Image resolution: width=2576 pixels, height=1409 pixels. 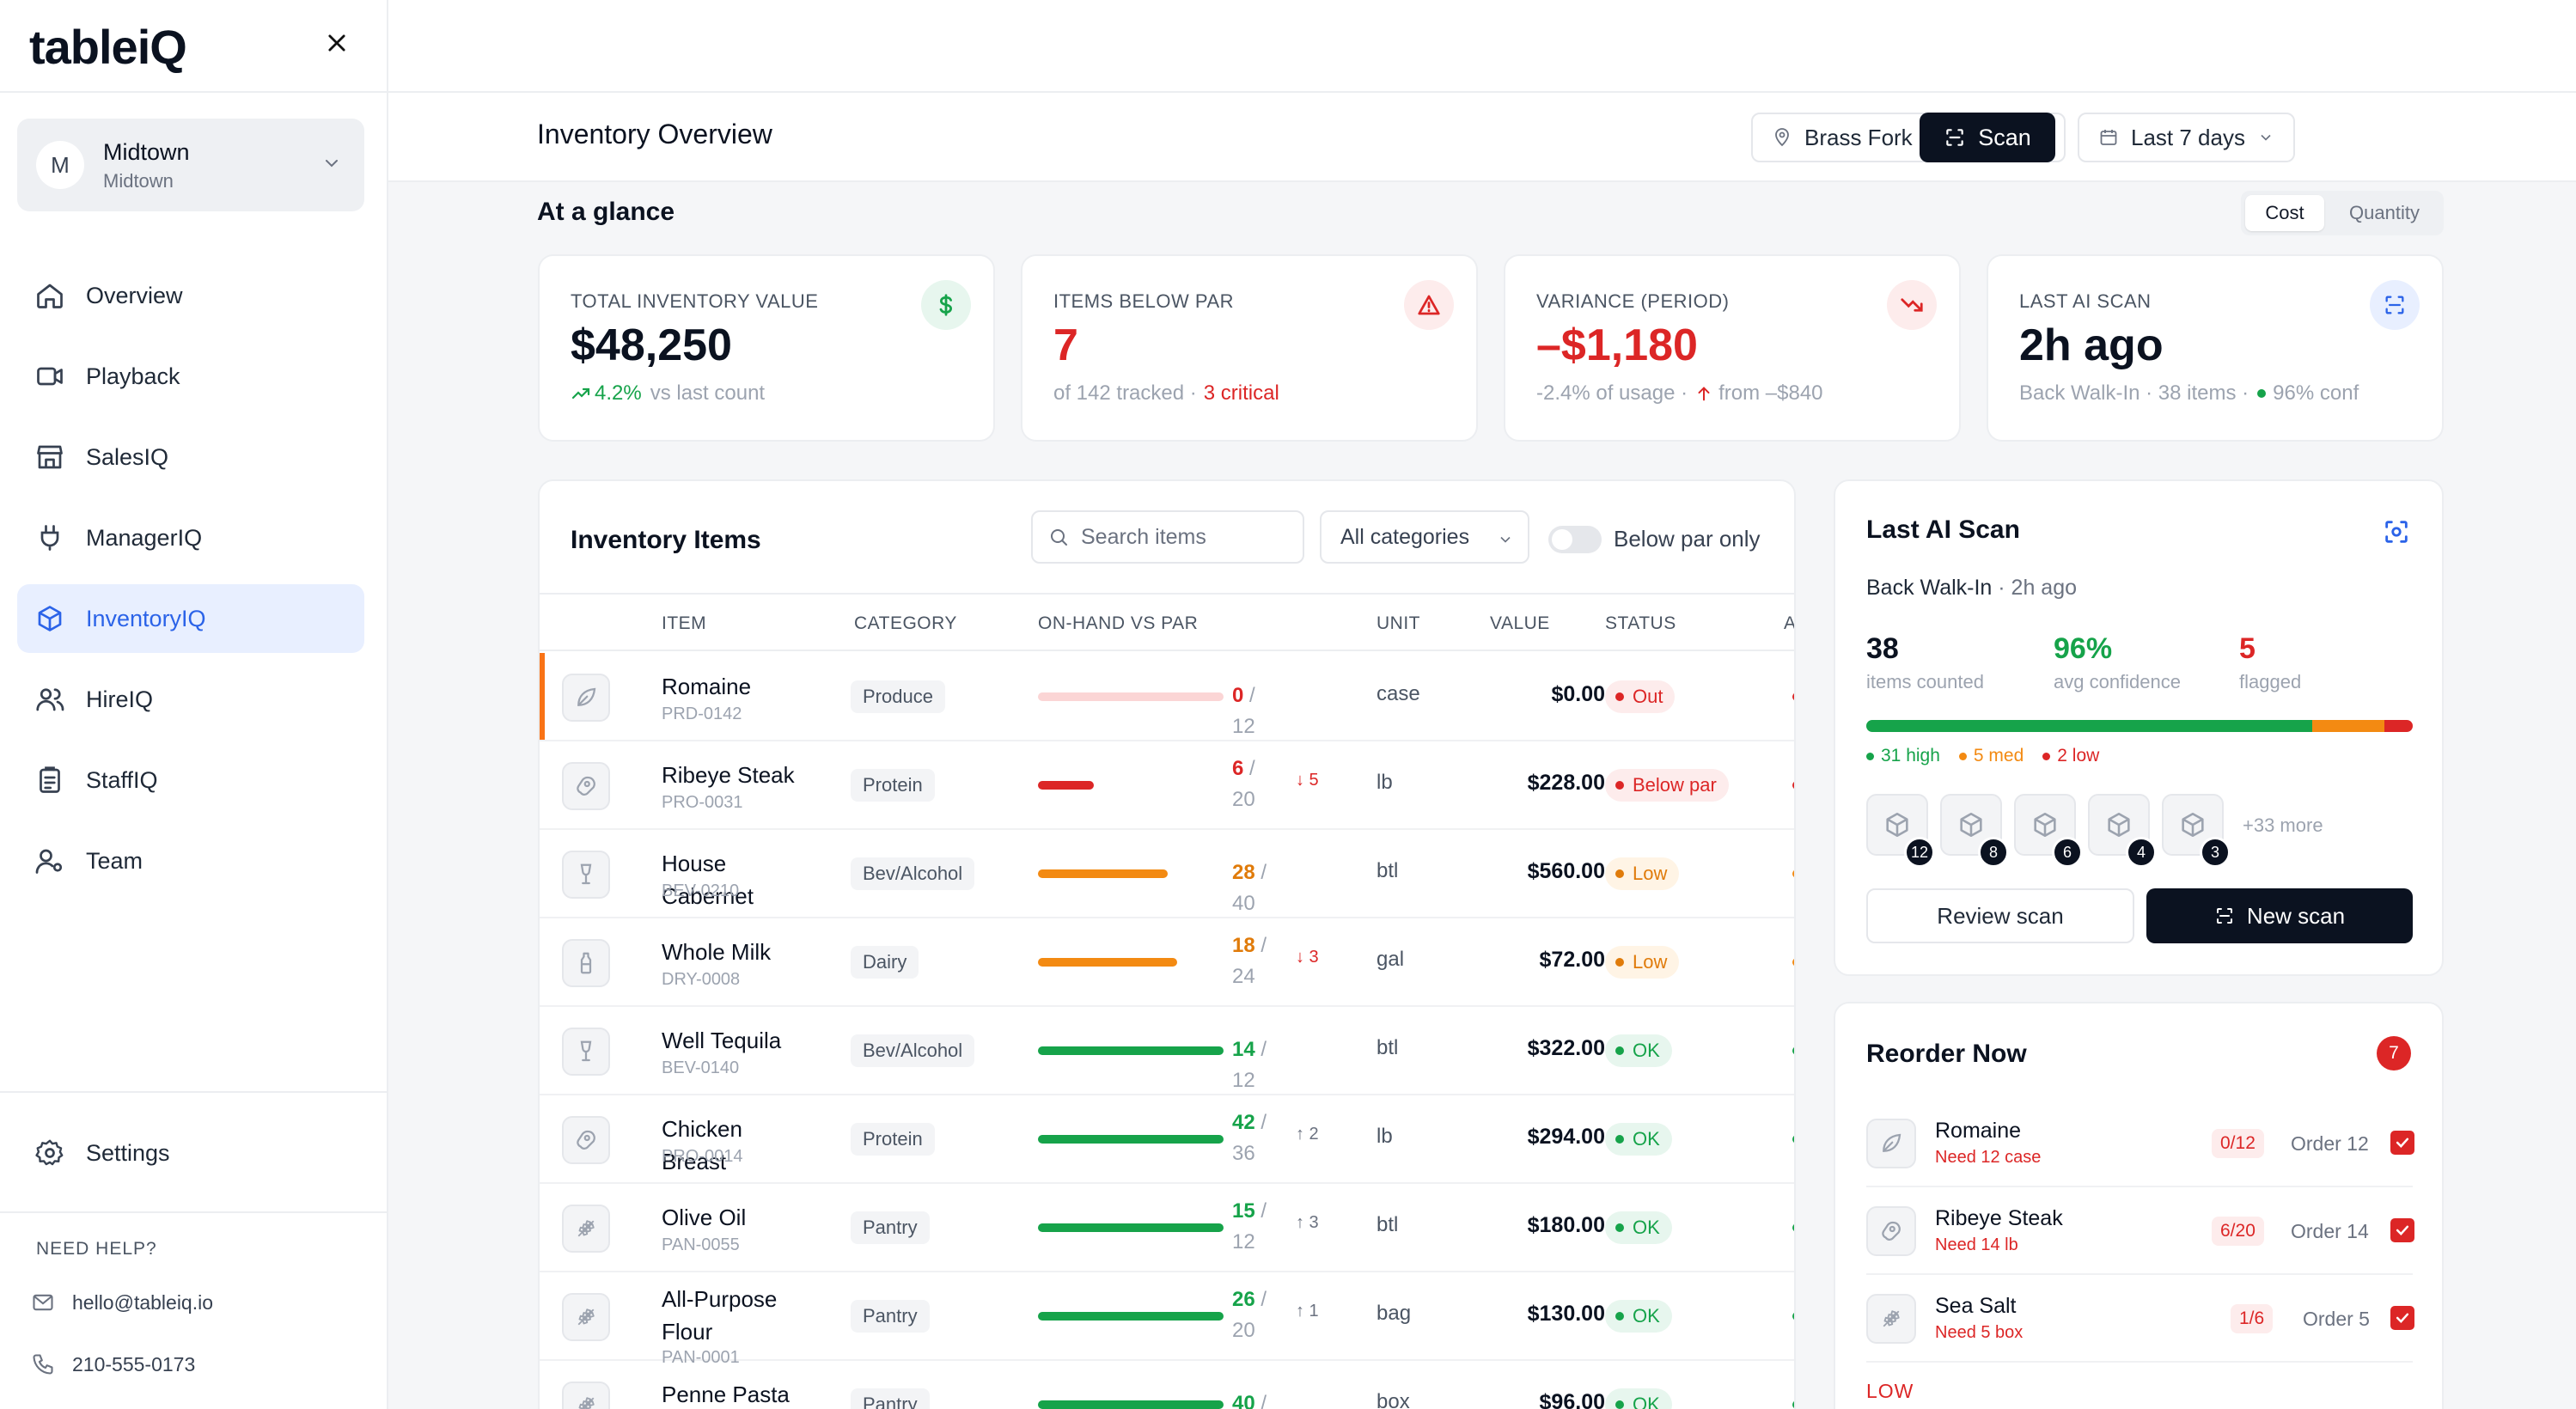 I want to click on help-phone-link: 210-555-0173, so click(x=113, y=1364).